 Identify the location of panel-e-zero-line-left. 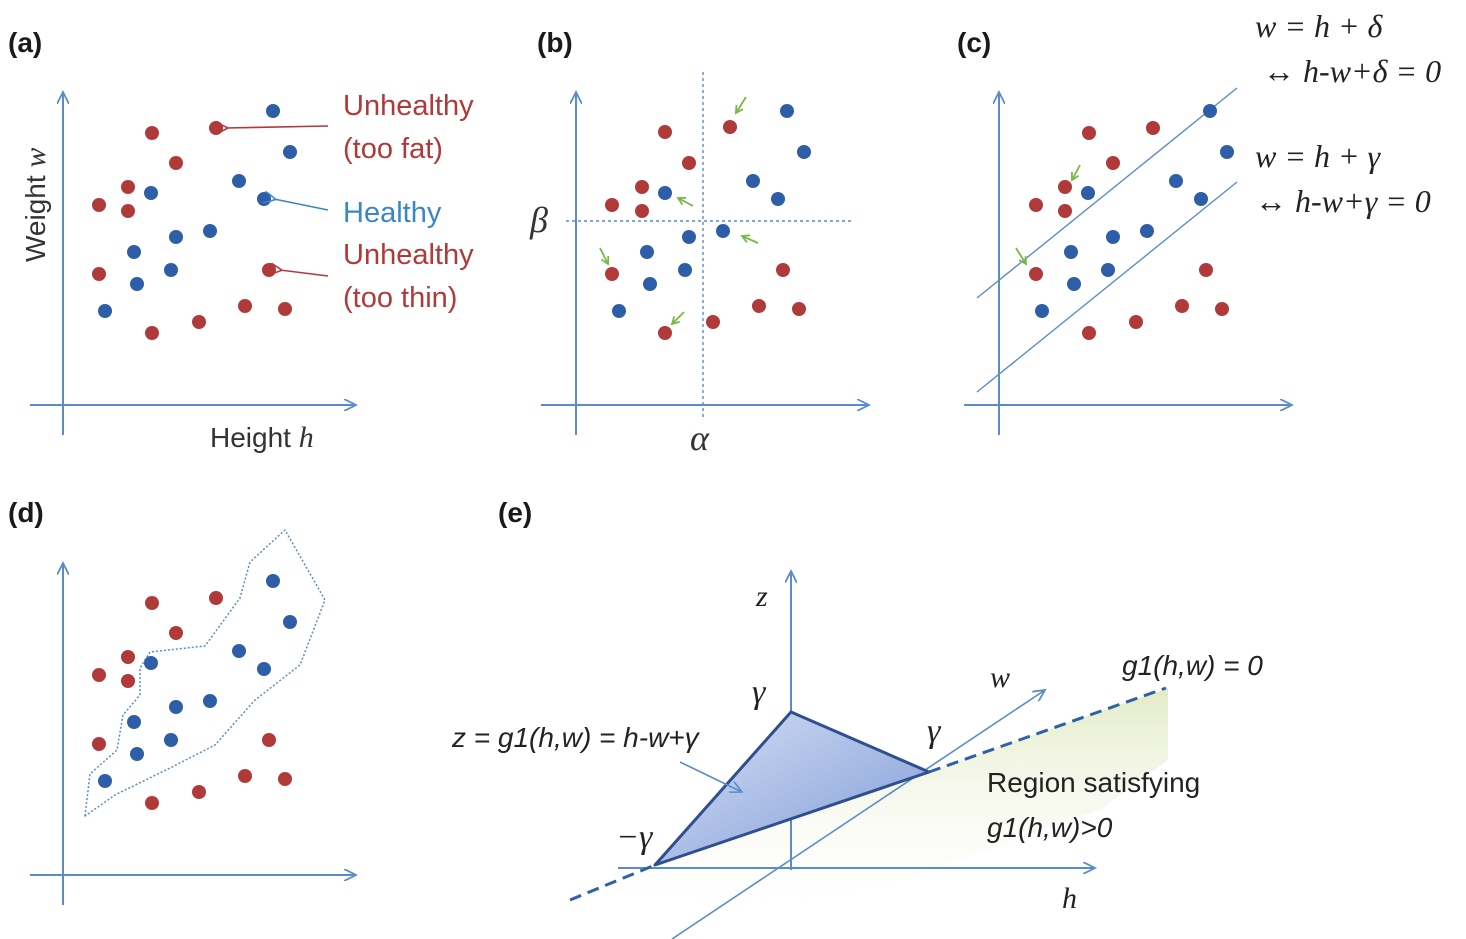
(612, 882).